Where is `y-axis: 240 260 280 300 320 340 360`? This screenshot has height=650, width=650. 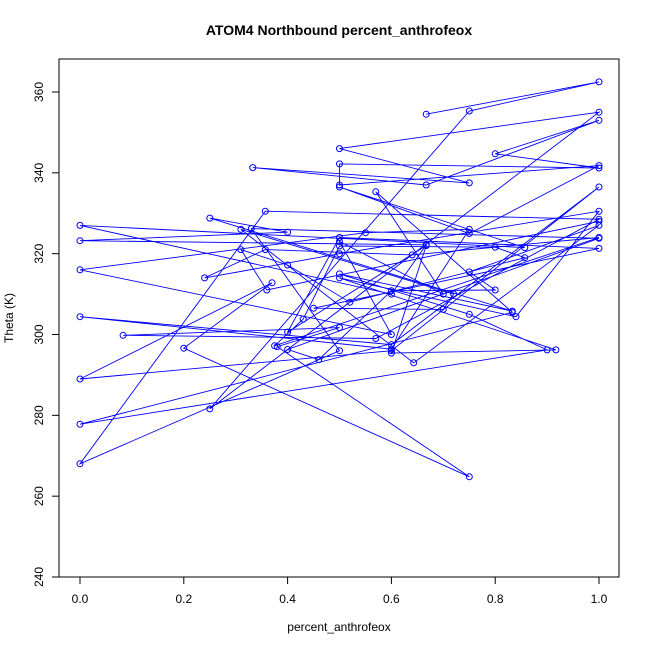
y-axis: 240 260 280 300 320 340 360 is located at coordinates (45, 334).